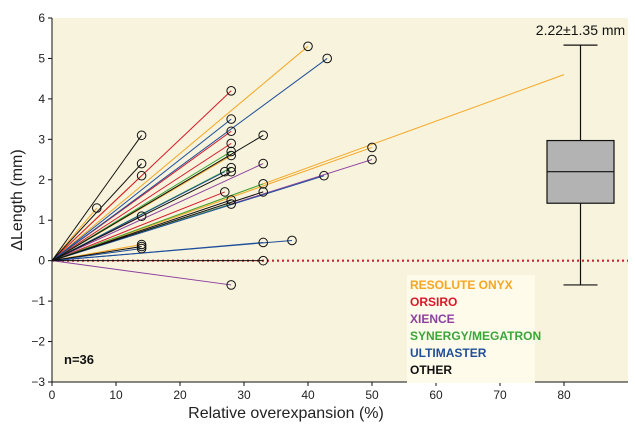 The width and height of the screenshot is (635, 429). What do you see at coordinates (308, 395) in the screenshot?
I see `x-tick-label: 40` at bounding box center [308, 395].